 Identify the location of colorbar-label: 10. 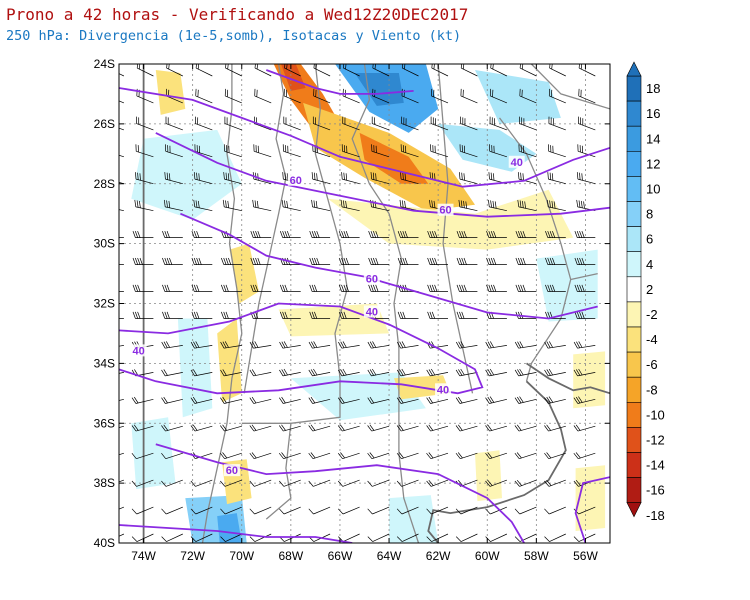
(653, 188).